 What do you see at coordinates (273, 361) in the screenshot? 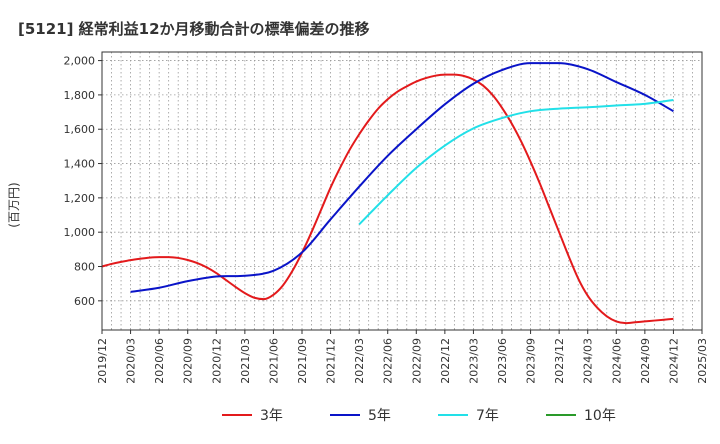
I see `x-tick-label: 2021/06` at bounding box center [273, 361].